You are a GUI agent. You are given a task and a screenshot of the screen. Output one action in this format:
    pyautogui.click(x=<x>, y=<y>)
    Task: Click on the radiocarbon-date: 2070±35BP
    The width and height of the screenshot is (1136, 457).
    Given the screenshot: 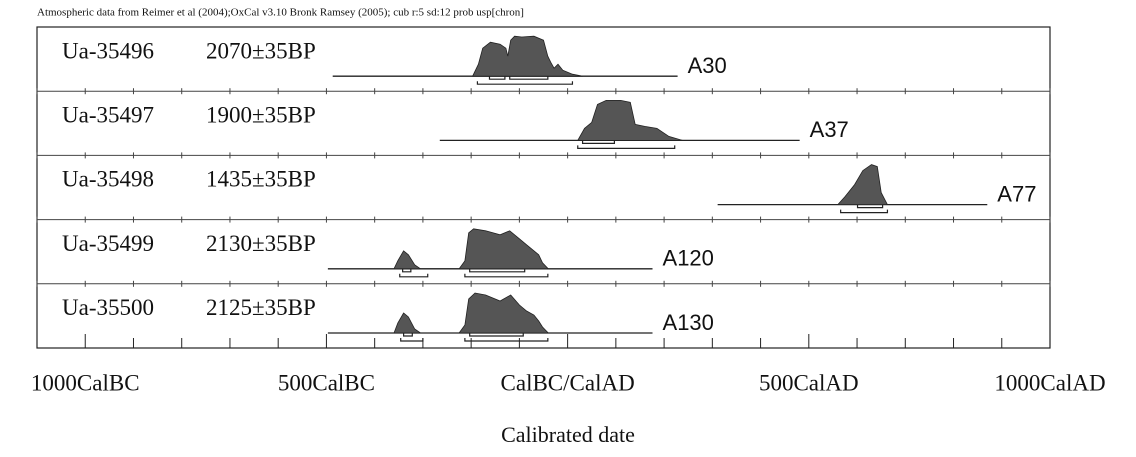 What is the action you would take?
    pyautogui.click(x=261, y=50)
    